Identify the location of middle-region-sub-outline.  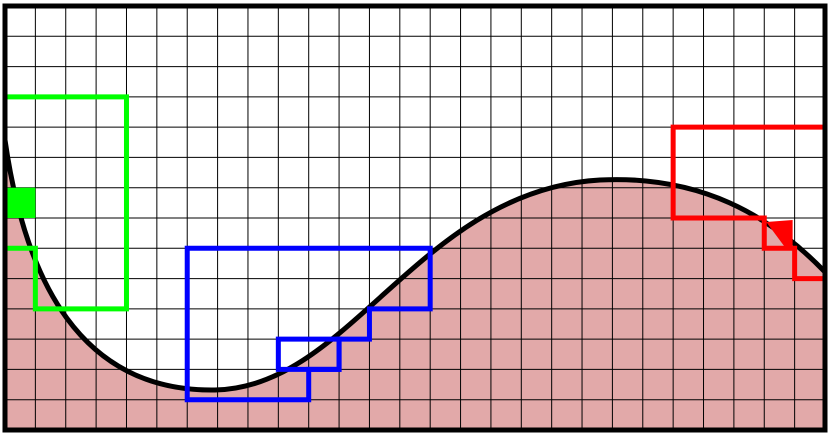
(308, 354).